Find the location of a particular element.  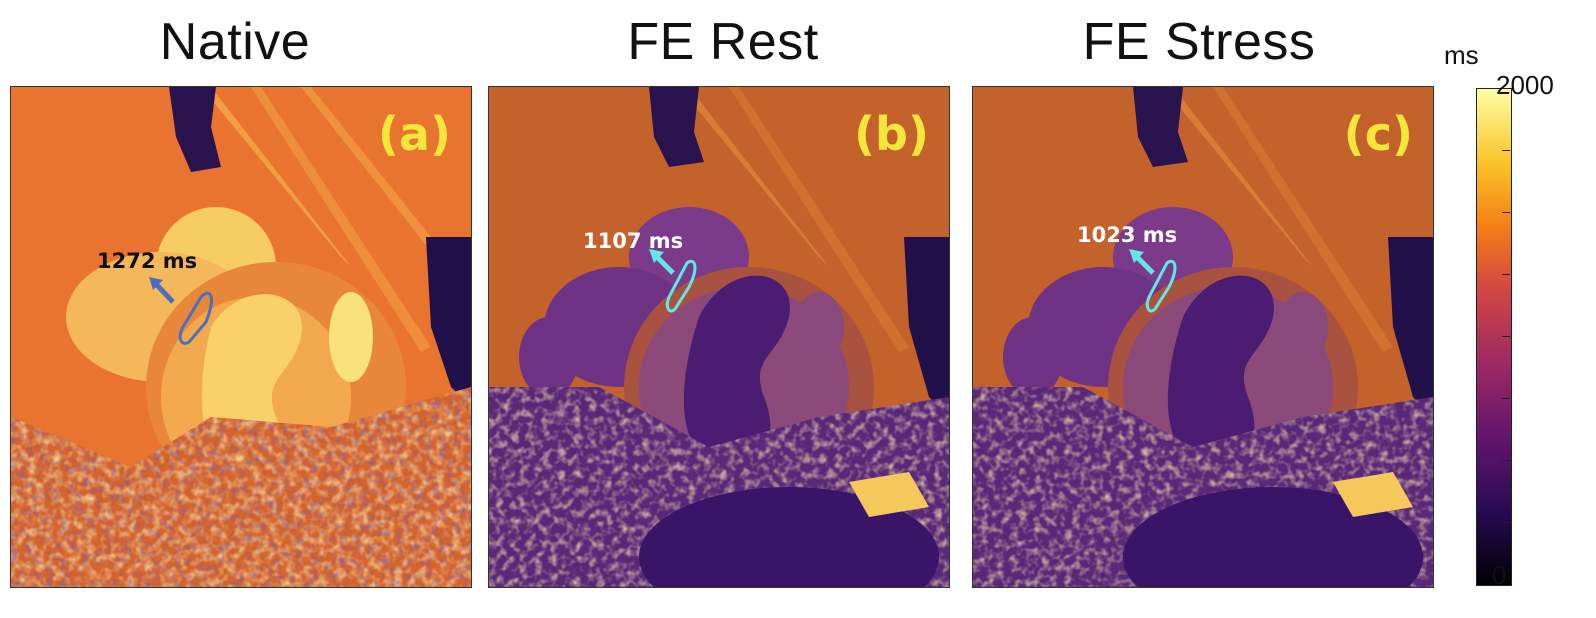

colorbar-min-label: 0 is located at coordinates (1499, 575).